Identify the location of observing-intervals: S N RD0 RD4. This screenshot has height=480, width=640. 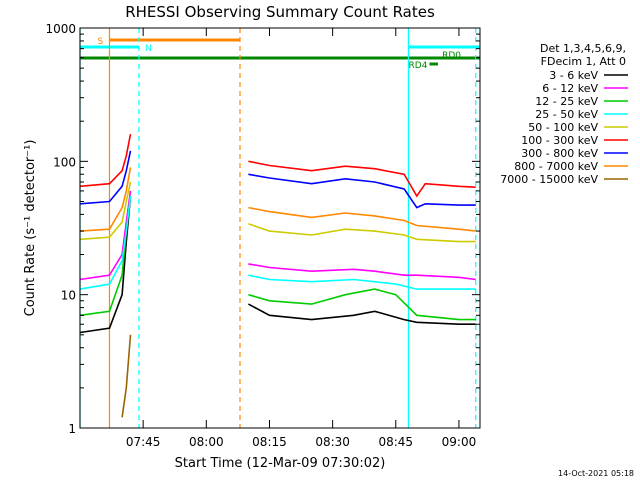
(280, 54).